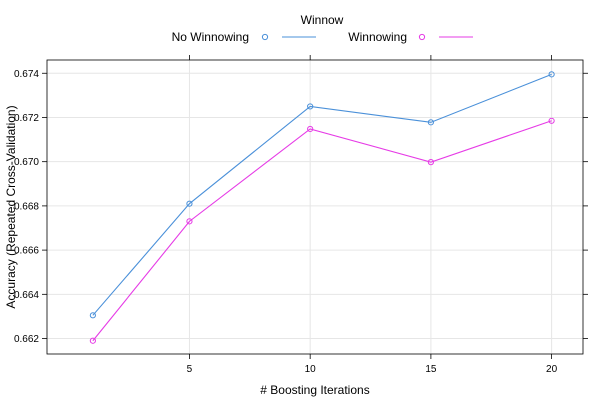  I want to click on x-tick-label: 5, so click(190, 369).